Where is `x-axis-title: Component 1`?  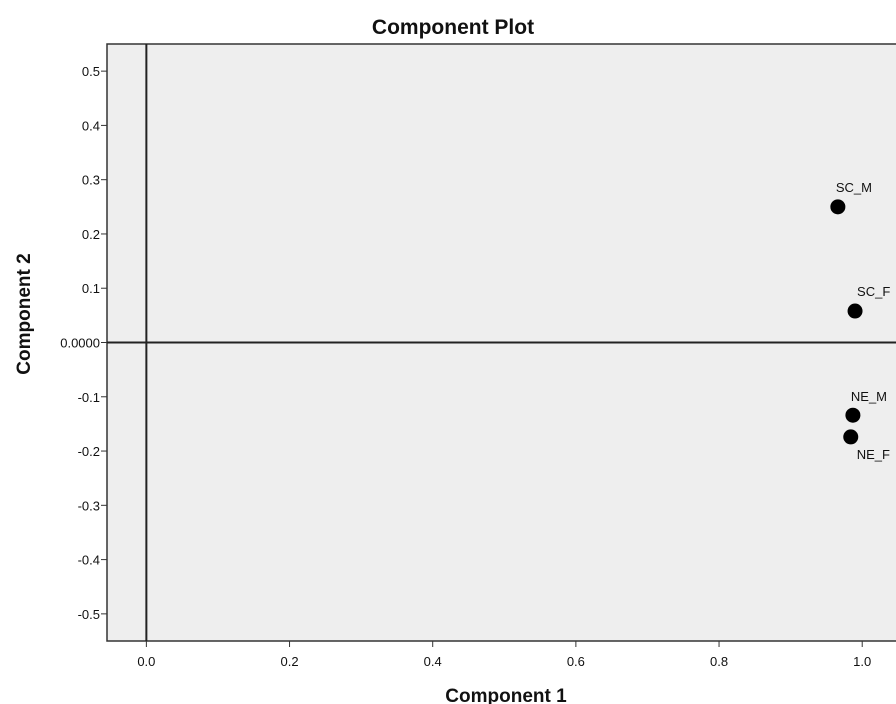 x-axis-title: Component 1 is located at coordinates (506, 695).